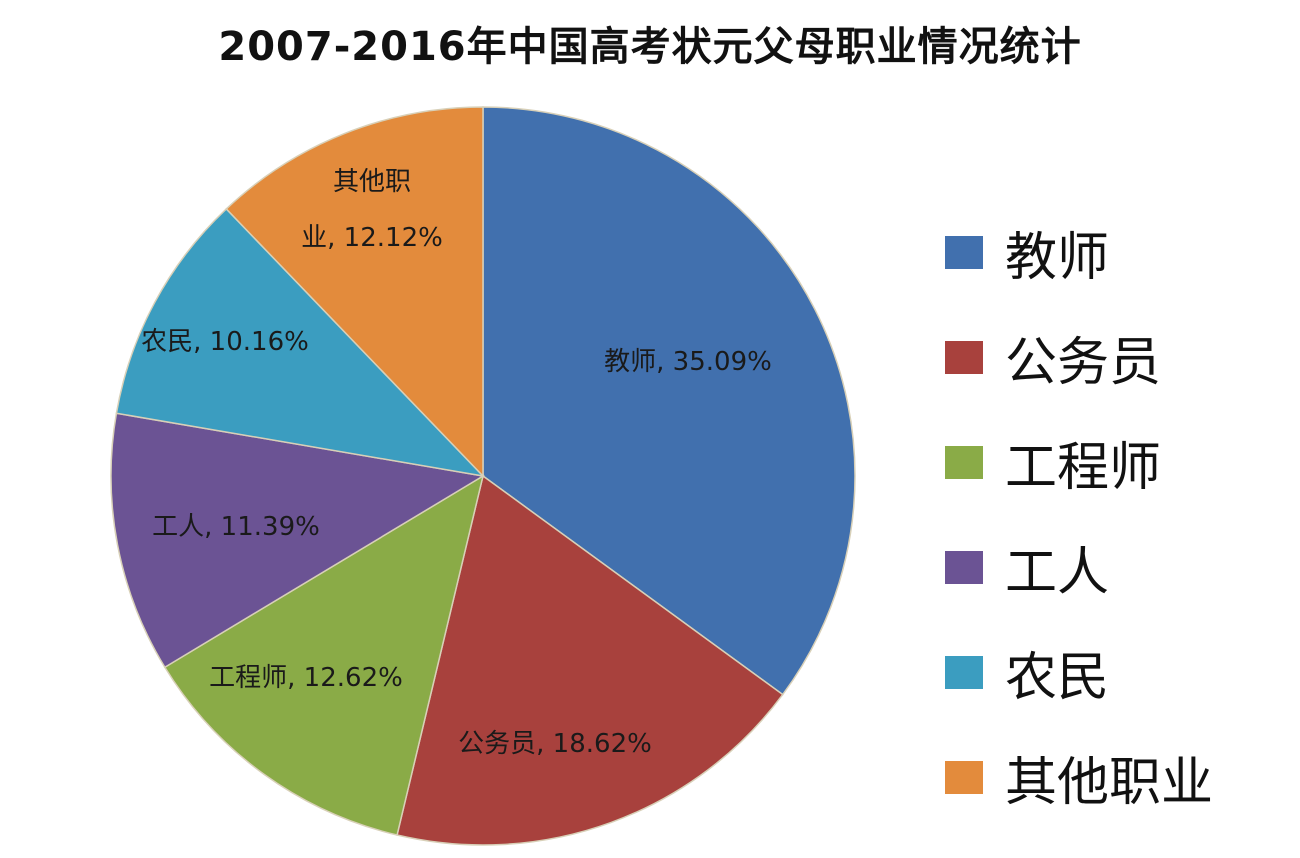 The width and height of the screenshot is (1300, 858). I want to click on legend-item-other: 其他职业, so click(1079, 777).